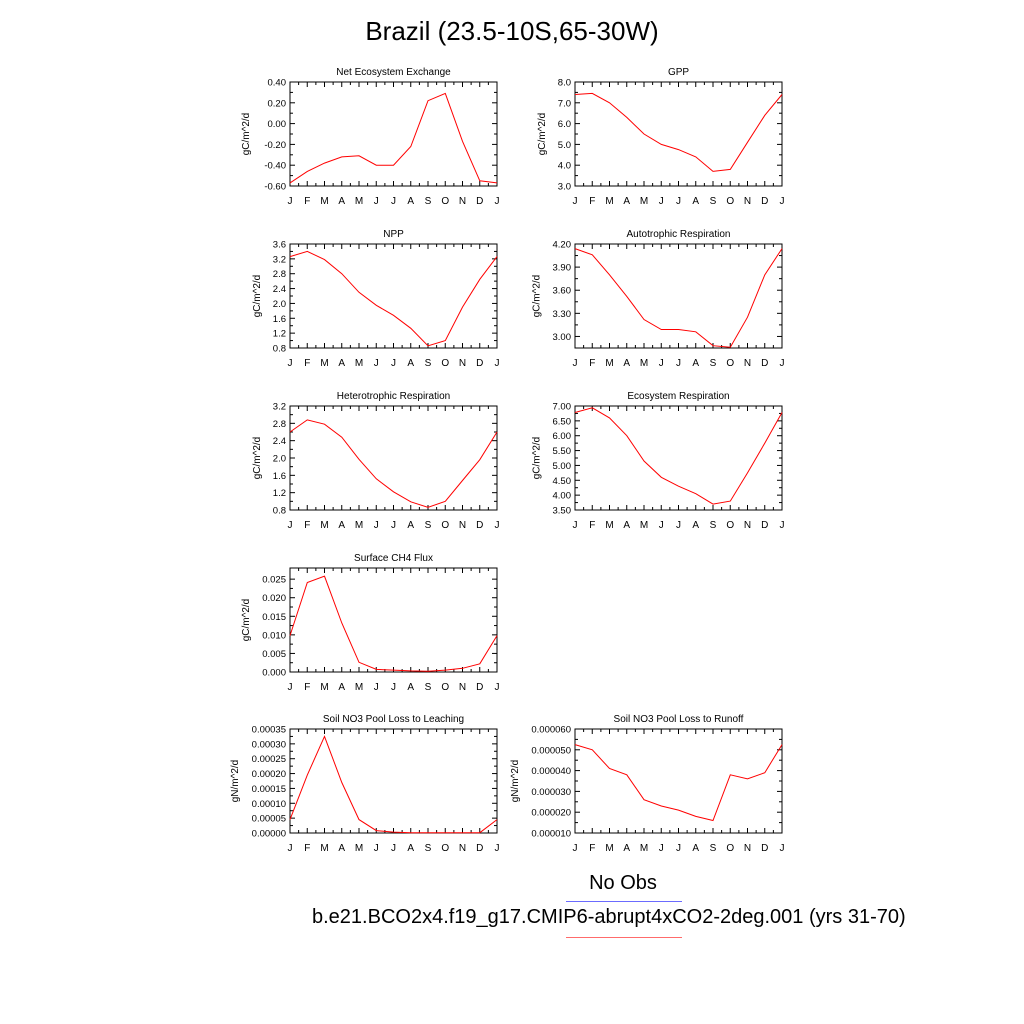 Image resolution: width=1024 pixels, height=1024 pixels. What do you see at coordinates (279, 441) in the screenshot?
I see `y-tick-label: 2.4` at bounding box center [279, 441].